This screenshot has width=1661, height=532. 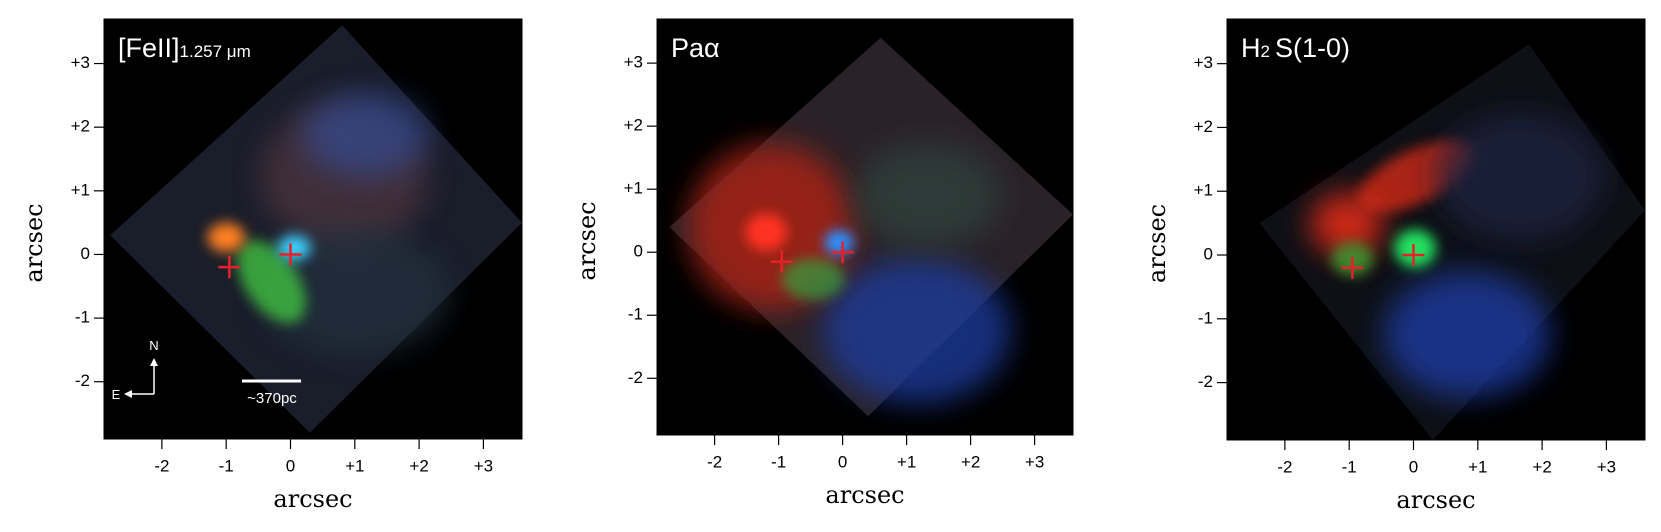 I want to click on scale-bar-label: ~370pc, so click(x=272, y=398).